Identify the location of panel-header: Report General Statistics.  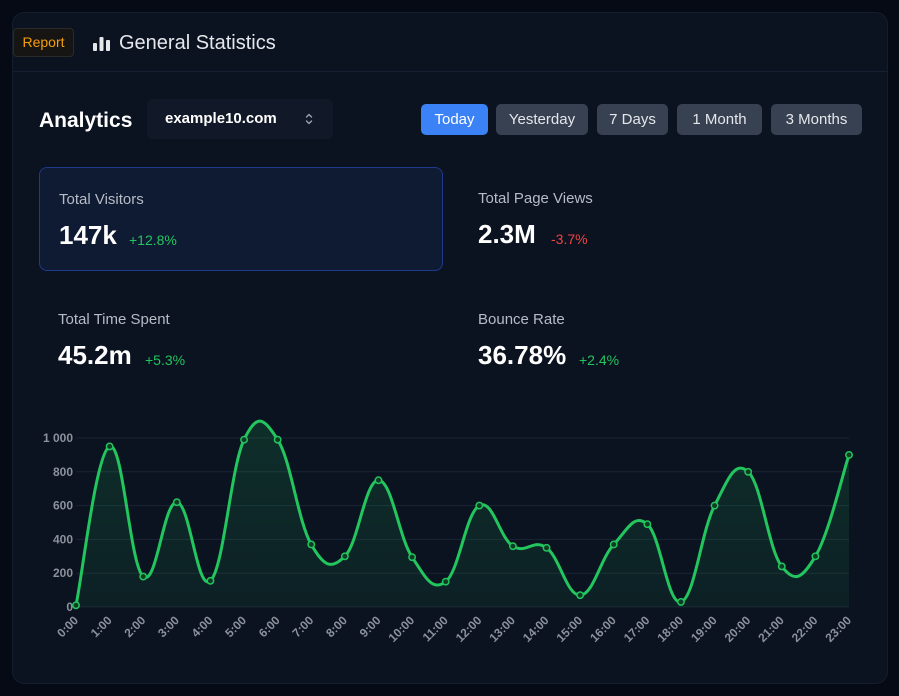
(450, 42).